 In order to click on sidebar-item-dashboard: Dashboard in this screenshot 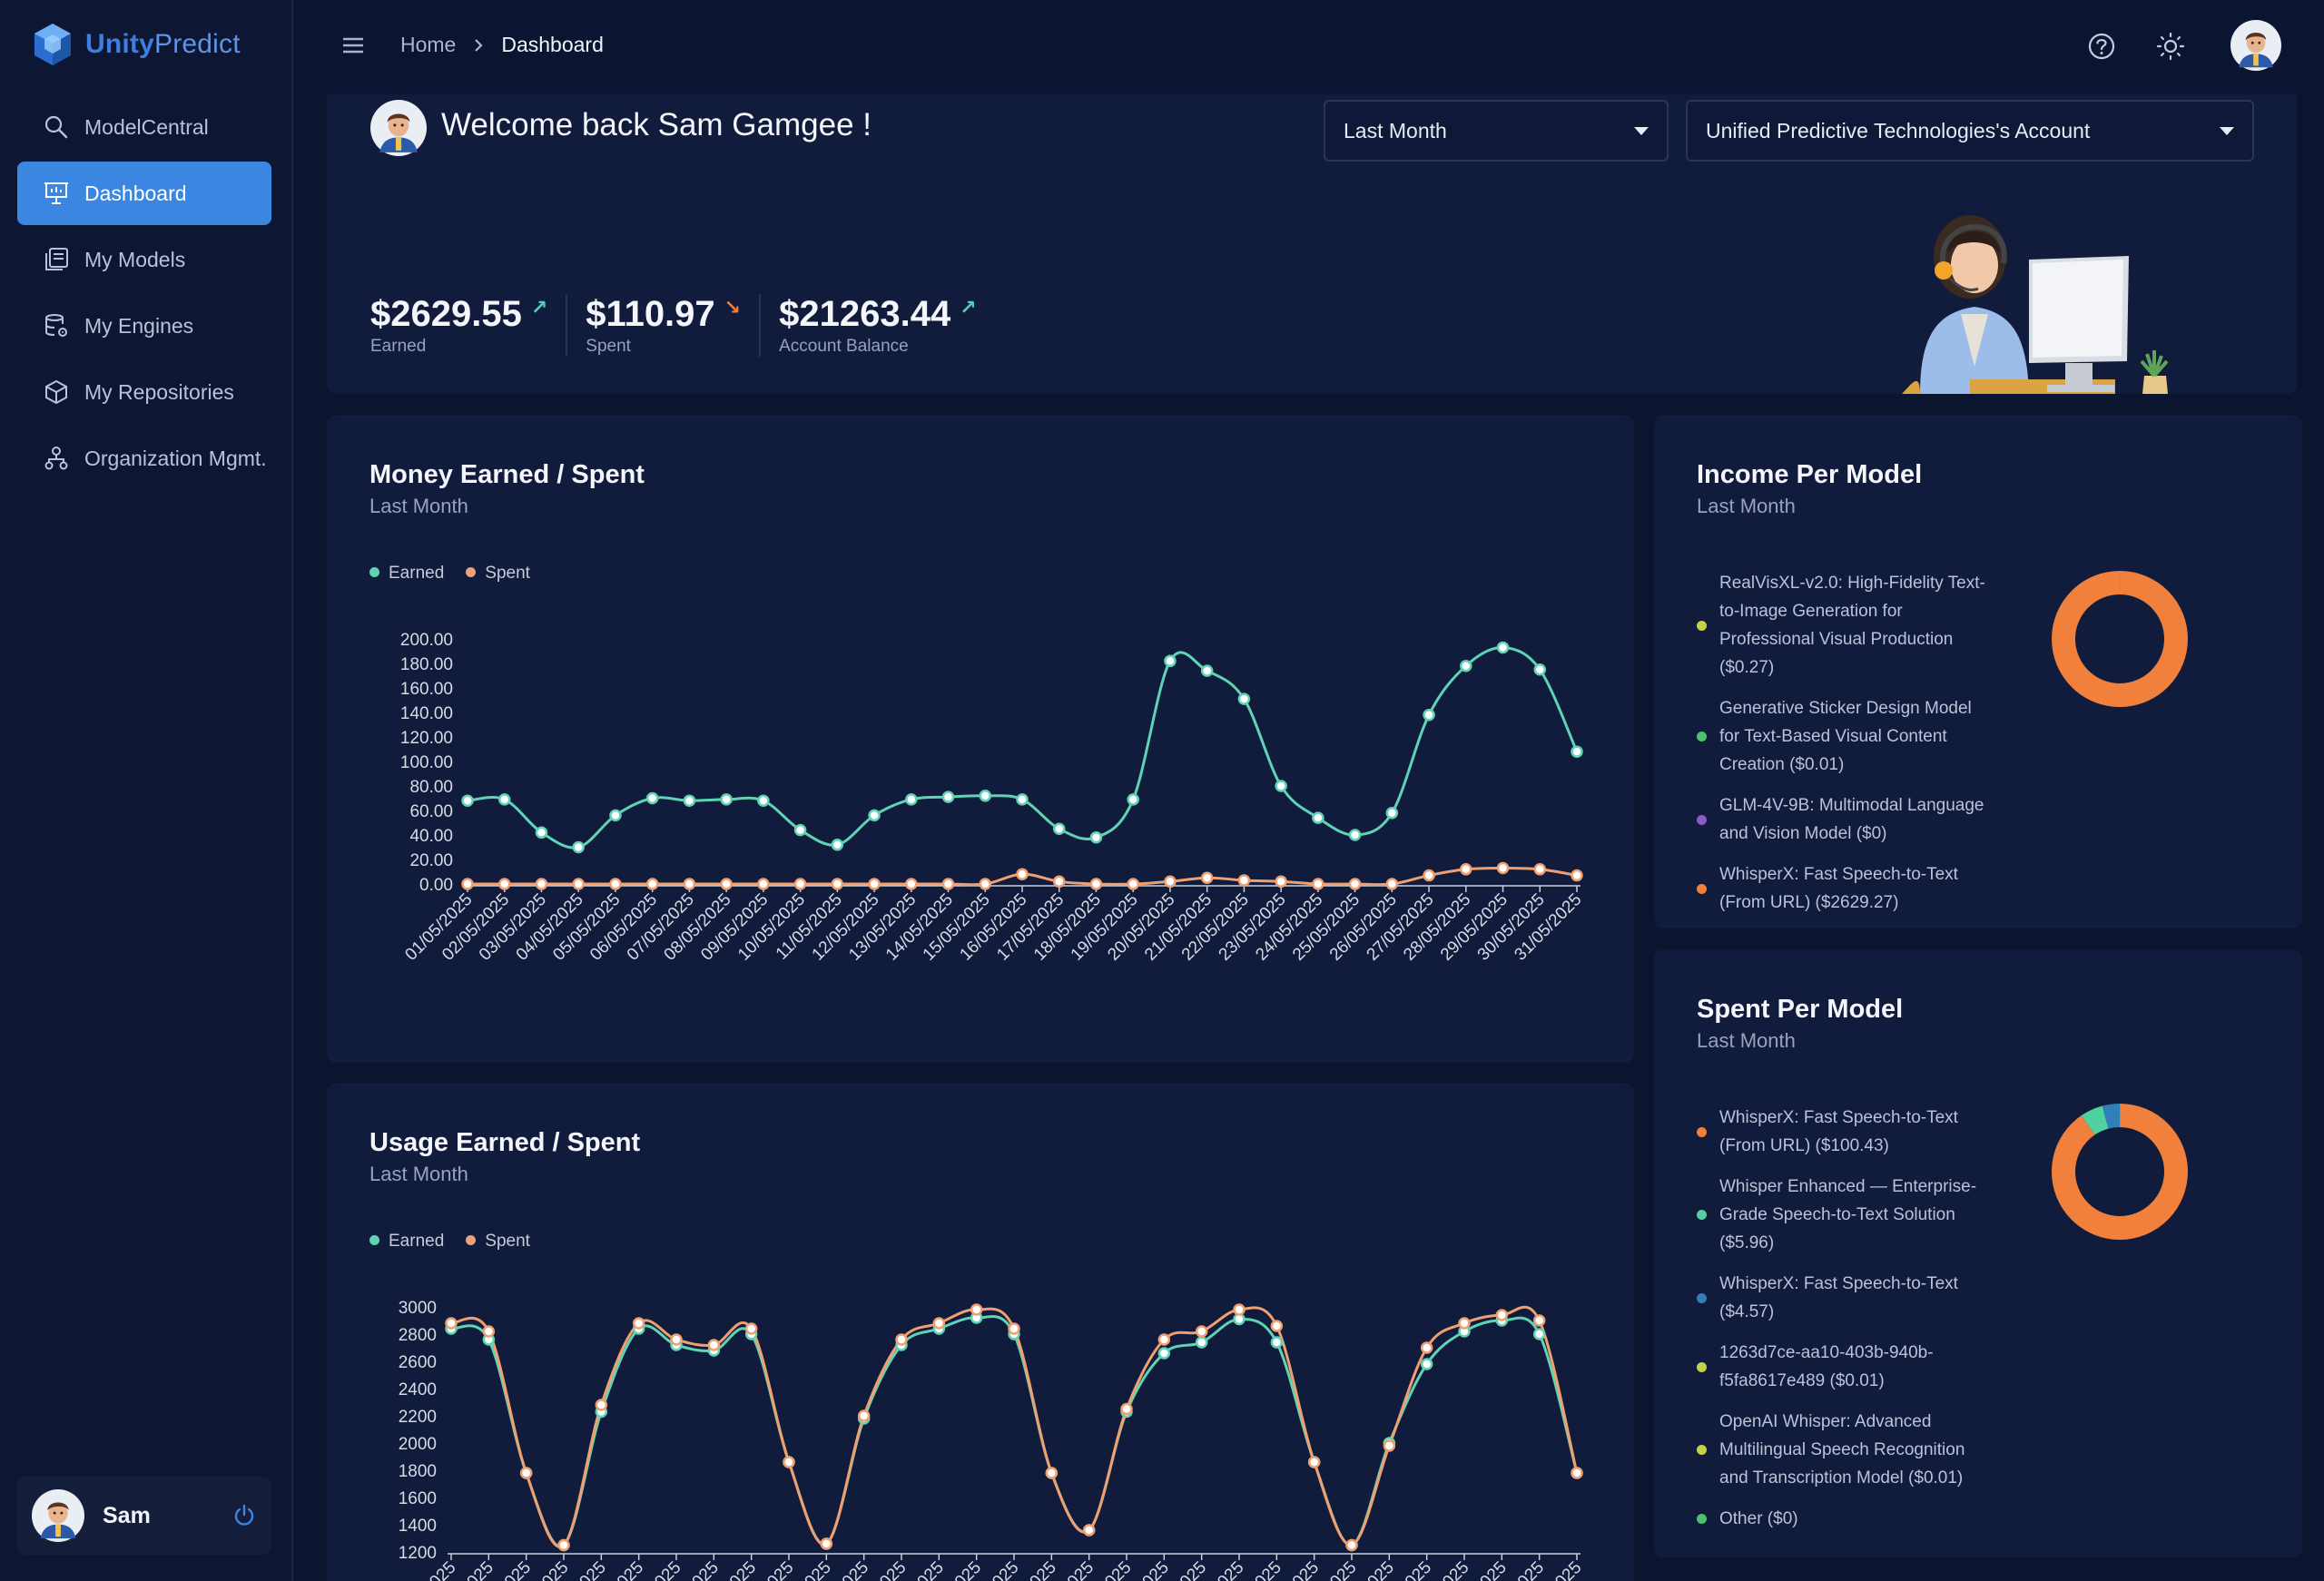, I will do `click(144, 193)`.